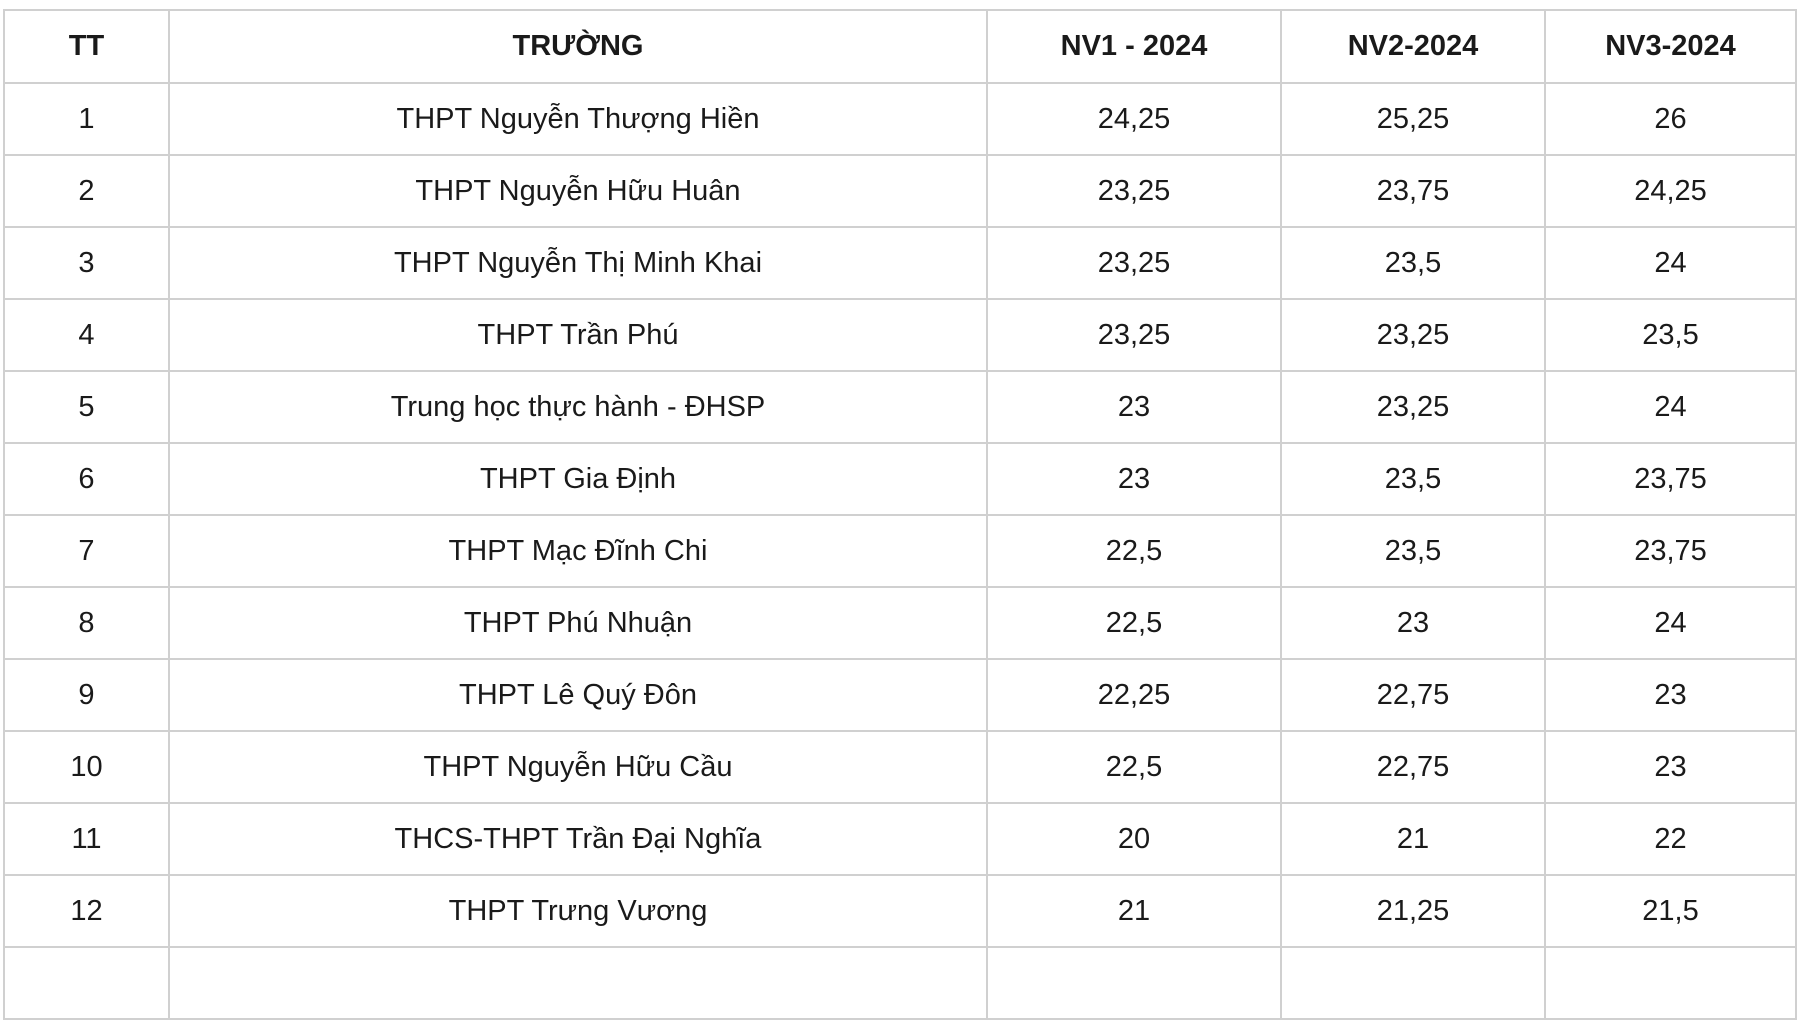 Image resolution: width=1806 pixels, height=1020 pixels. What do you see at coordinates (1670, 983) in the screenshot?
I see `cell-nv3` at bounding box center [1670, 983].